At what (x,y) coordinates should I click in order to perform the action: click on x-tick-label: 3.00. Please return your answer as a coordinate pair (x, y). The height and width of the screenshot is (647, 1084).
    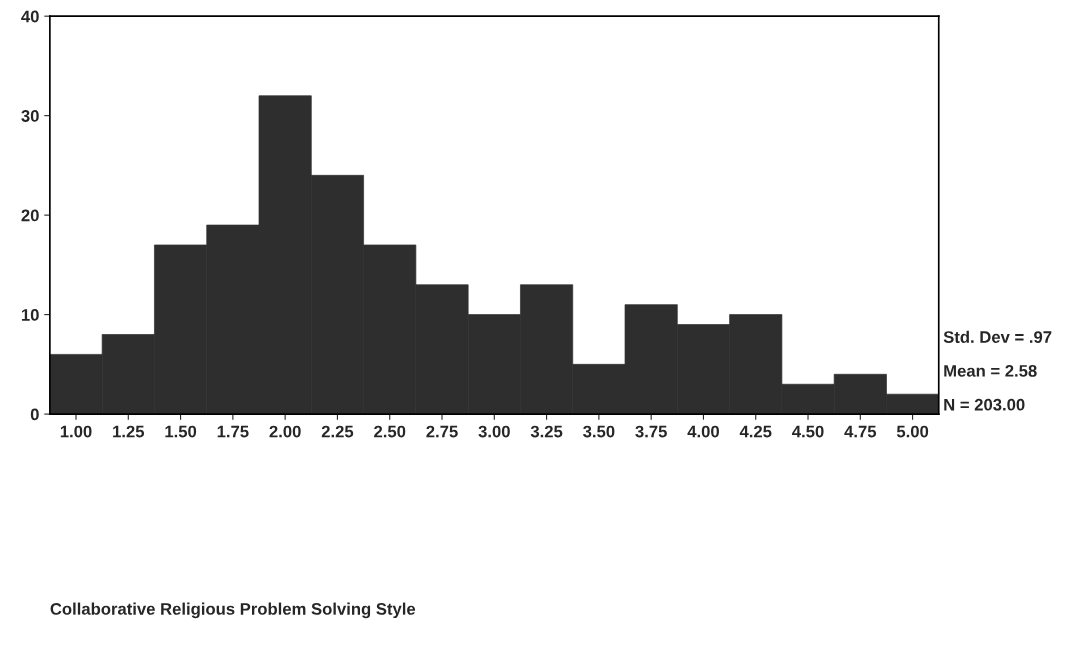
    Looking at the image, I should click on (494, 431).